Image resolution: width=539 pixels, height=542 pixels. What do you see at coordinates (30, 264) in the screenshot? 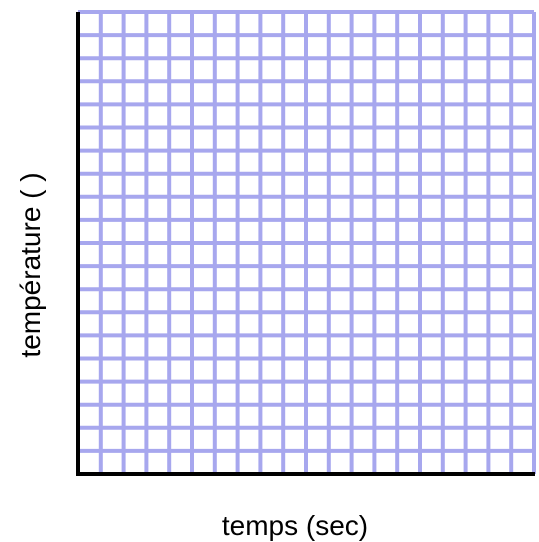
I see `y-axis-label: température ( )` at bounding box center [30, 264].